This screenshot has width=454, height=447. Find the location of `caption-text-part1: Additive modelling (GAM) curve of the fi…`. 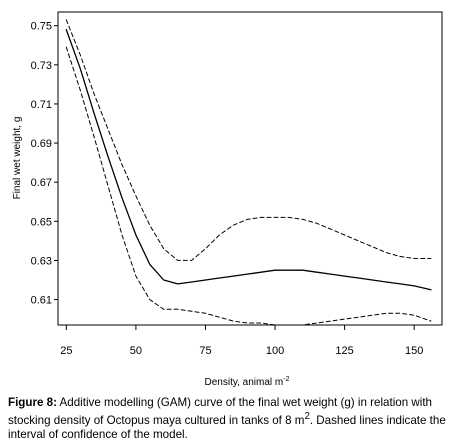

caption-text-part1: Additive modelling (GAM) curve of the fi… is located at coordinates (220, 411).